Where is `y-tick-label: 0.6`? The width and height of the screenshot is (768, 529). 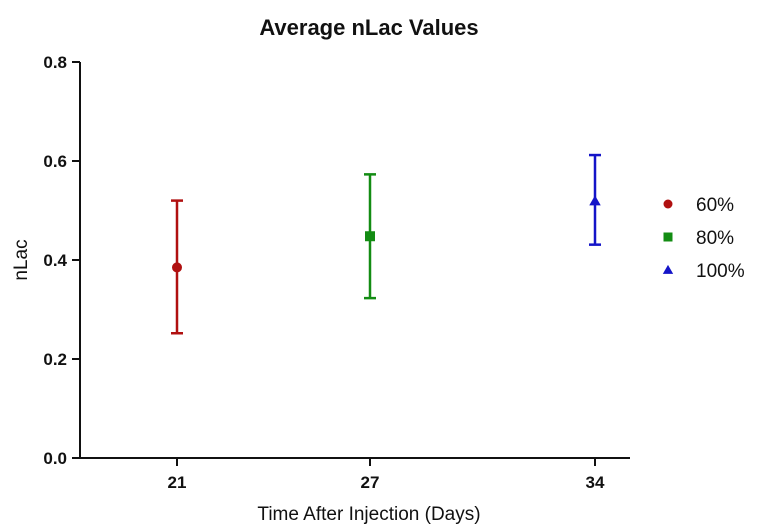 y-tick-label: 0.6 is located at coordinates (55, 161).